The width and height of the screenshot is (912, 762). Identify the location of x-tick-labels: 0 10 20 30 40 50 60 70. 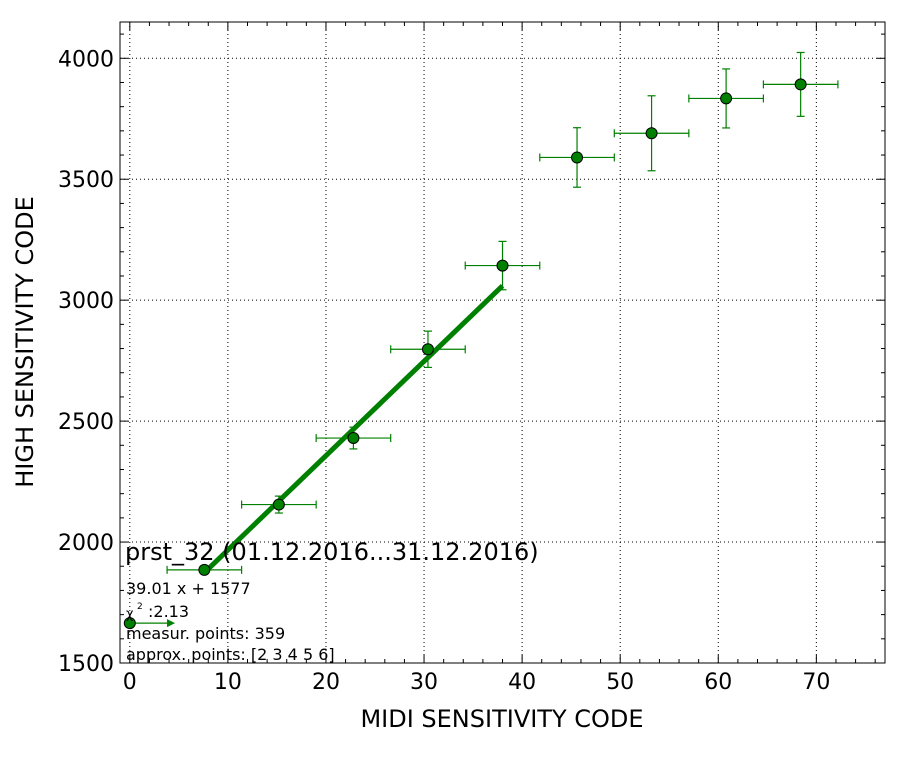
(477, 682).